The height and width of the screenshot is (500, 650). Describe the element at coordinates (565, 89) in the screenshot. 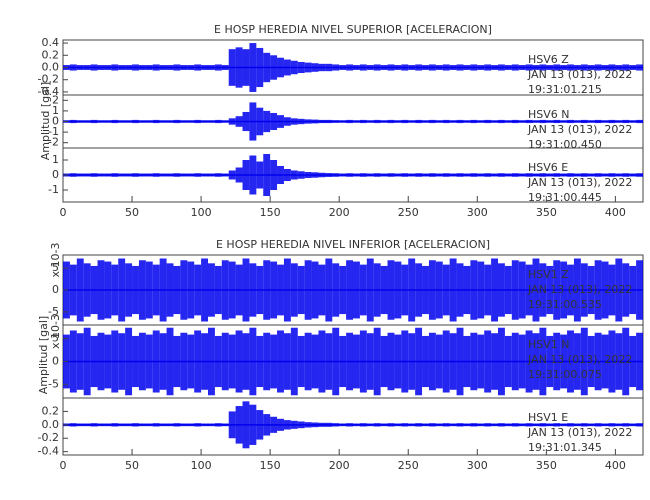

I see `trace-label: 19:31:01.215` at that location.